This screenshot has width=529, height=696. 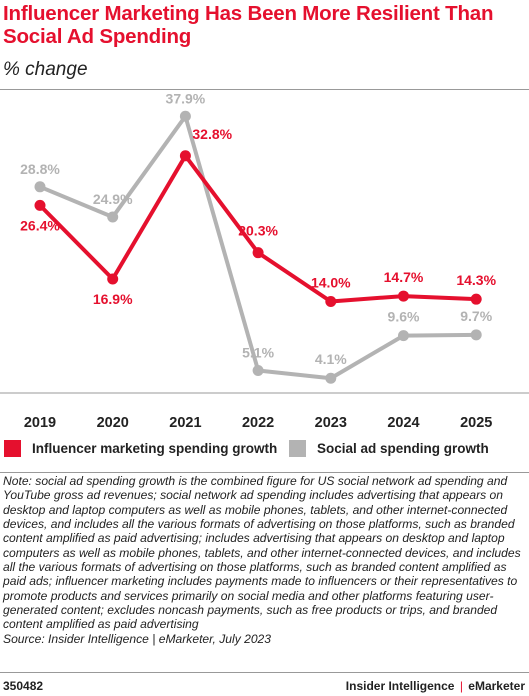 What do you see at coordinates (476, 316) in the screenshot?
I see `data-label-1-6: 9.7%` at bounding box center [476, 316].